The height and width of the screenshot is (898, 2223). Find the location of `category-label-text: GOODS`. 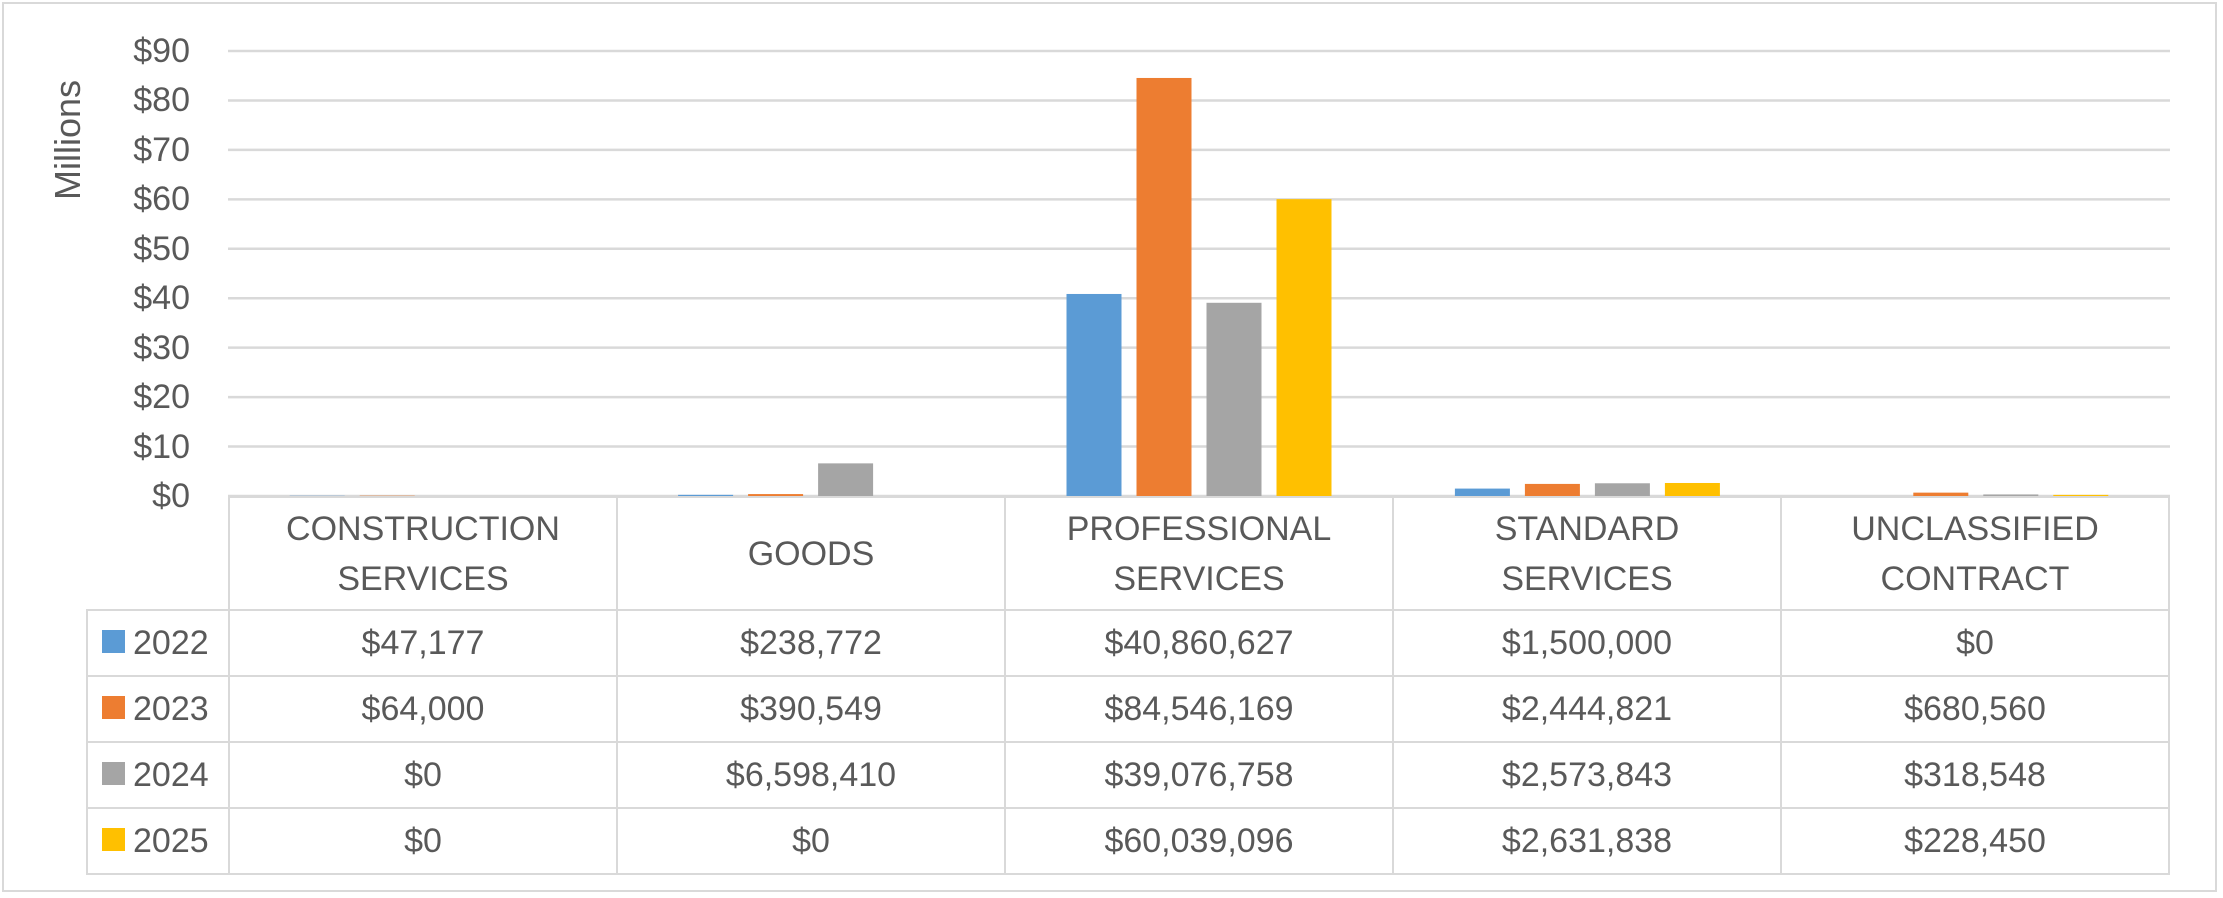

category-label-text: GOODS is located at coordinates (811, 553).